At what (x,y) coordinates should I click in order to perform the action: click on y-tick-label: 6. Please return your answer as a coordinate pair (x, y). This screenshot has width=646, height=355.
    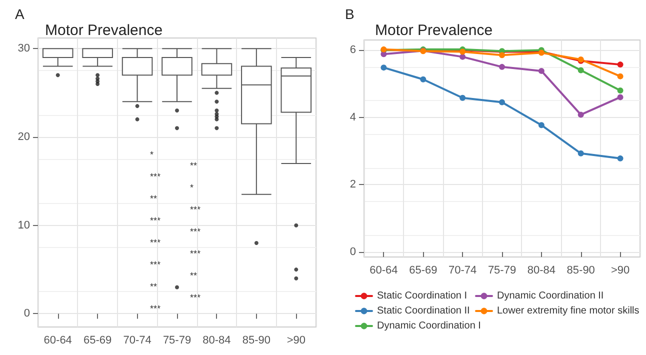
    Looking at the image, I should click on (353, 50).